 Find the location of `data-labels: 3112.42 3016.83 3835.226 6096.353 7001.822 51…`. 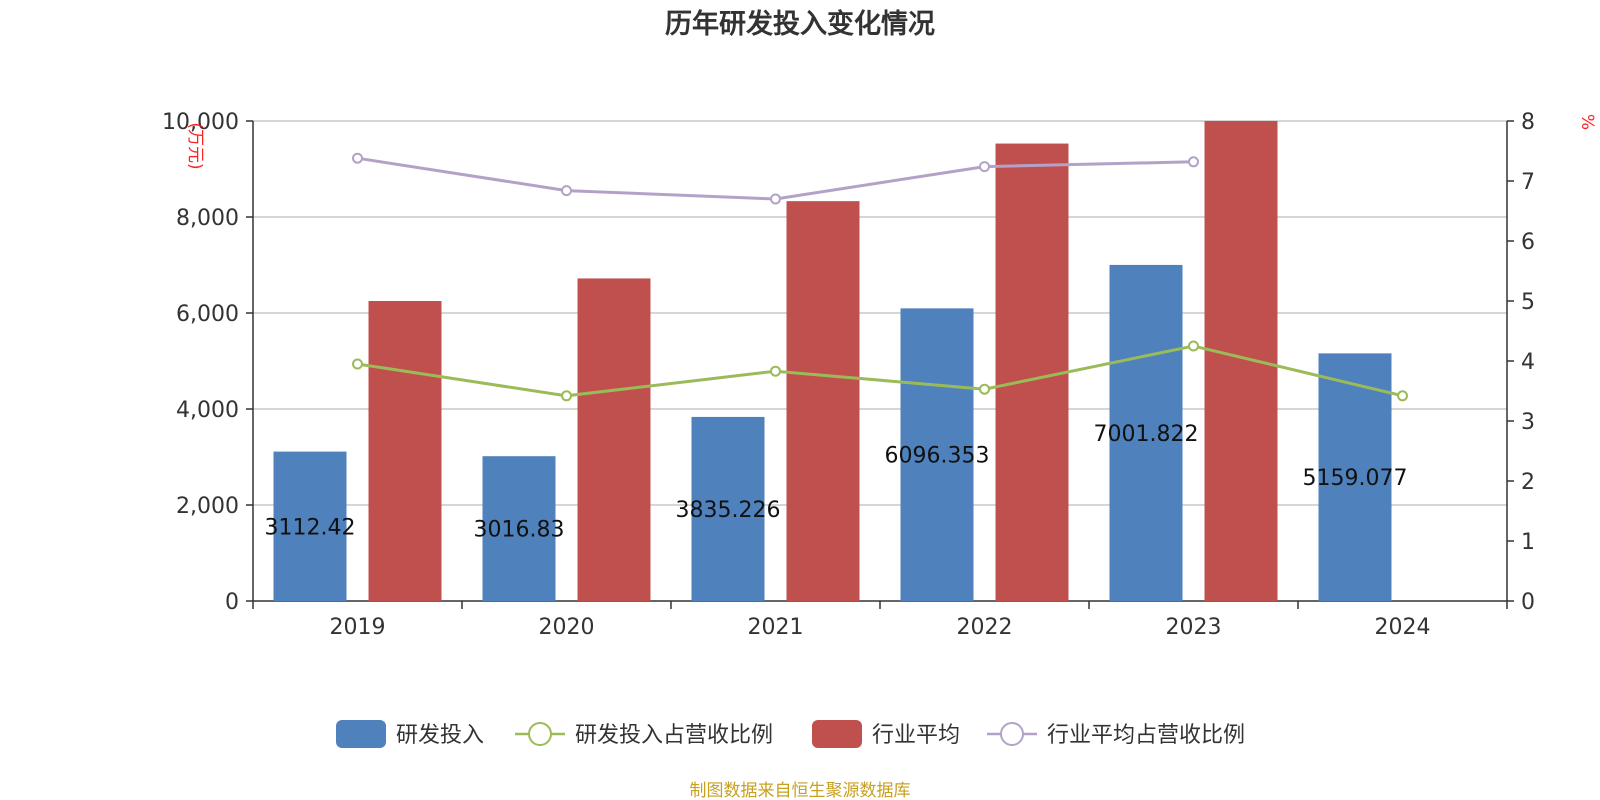

data-labels: 3112.42 3016.83 3835.226 6096.353 7001.822 51… is located at coordinates (836, 482).